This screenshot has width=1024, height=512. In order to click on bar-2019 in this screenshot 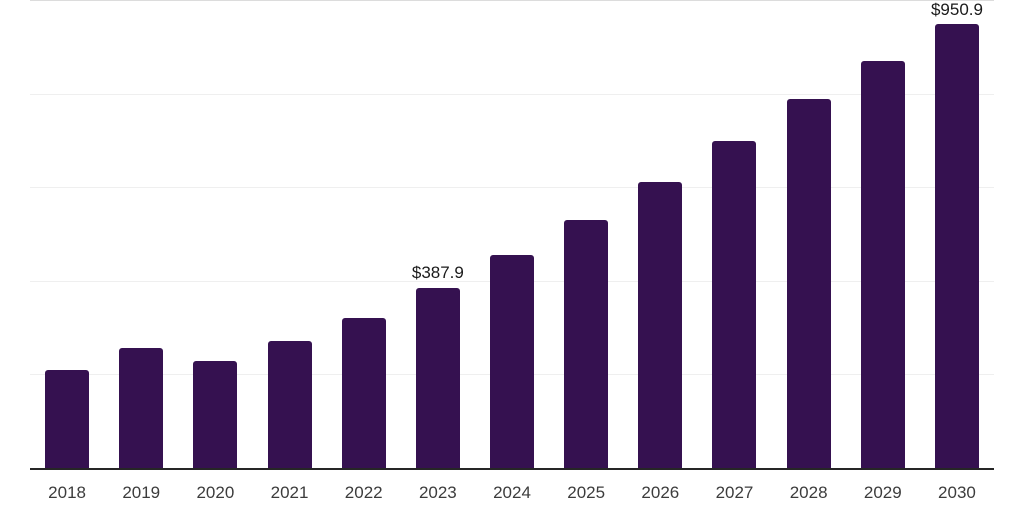, I will do `click(141, 408)`.